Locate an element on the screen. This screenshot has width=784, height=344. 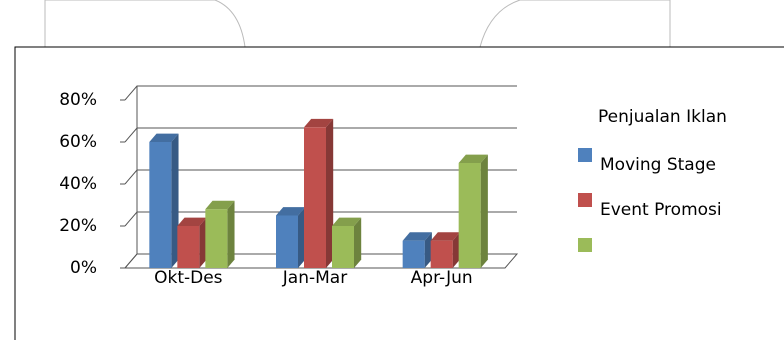
y-tick-label: 60% is located at coordinates (78, 142).